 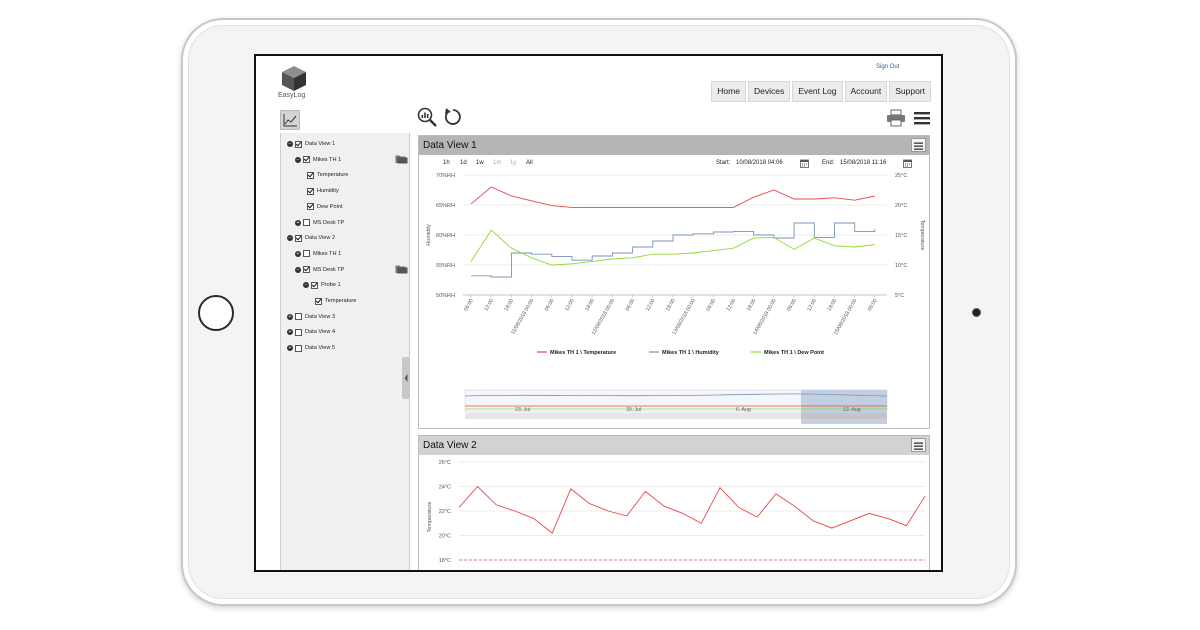 I want to click on print-icon, so click(x=896, y=118).